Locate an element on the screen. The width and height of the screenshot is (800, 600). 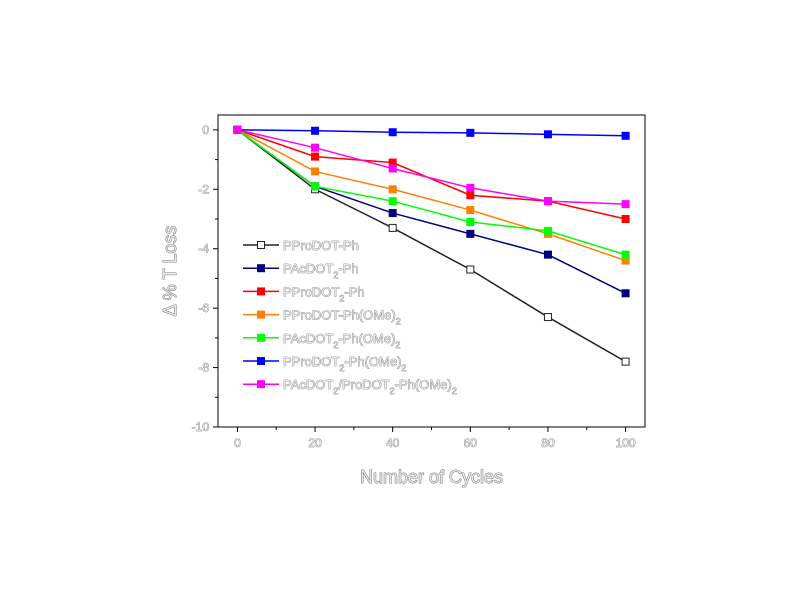
x-tick-label: 40 is located at coordinates (393, 443).